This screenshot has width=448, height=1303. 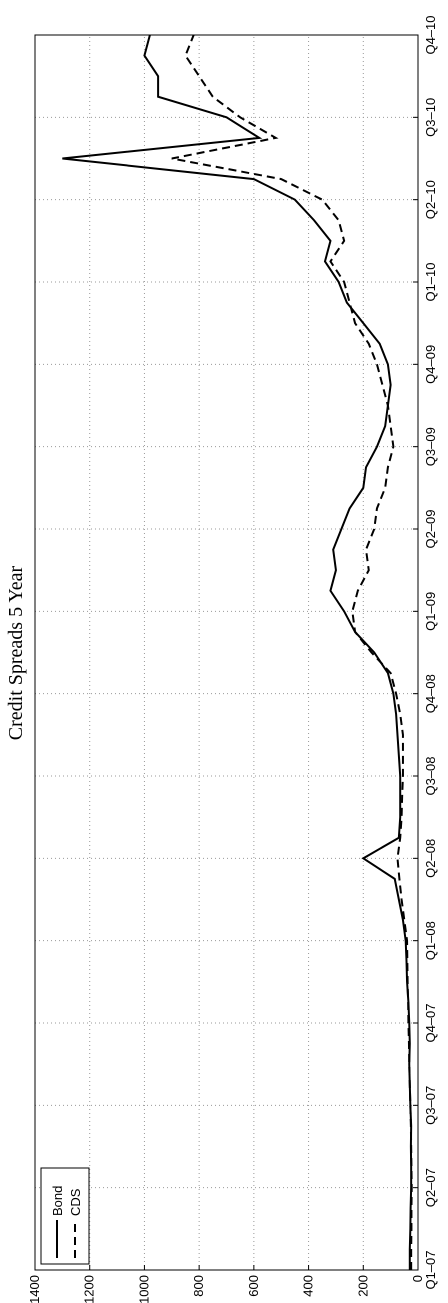 I want to click on x-tick-label: Q3–08, so click(x=430, y=775).